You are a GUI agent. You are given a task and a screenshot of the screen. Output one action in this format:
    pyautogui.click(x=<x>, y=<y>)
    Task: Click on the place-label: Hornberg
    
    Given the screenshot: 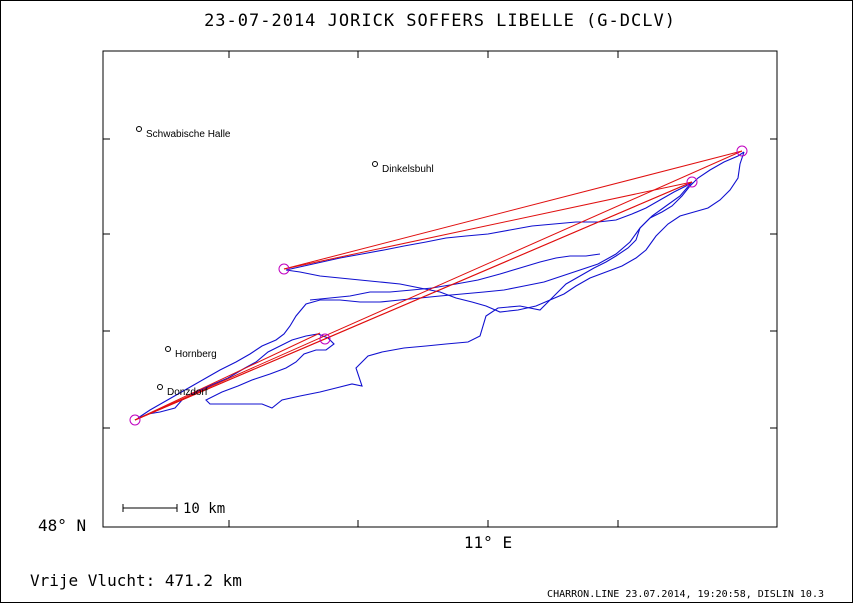 What is the action you would take?
    pyautogui.click(x=196, y=354)
    